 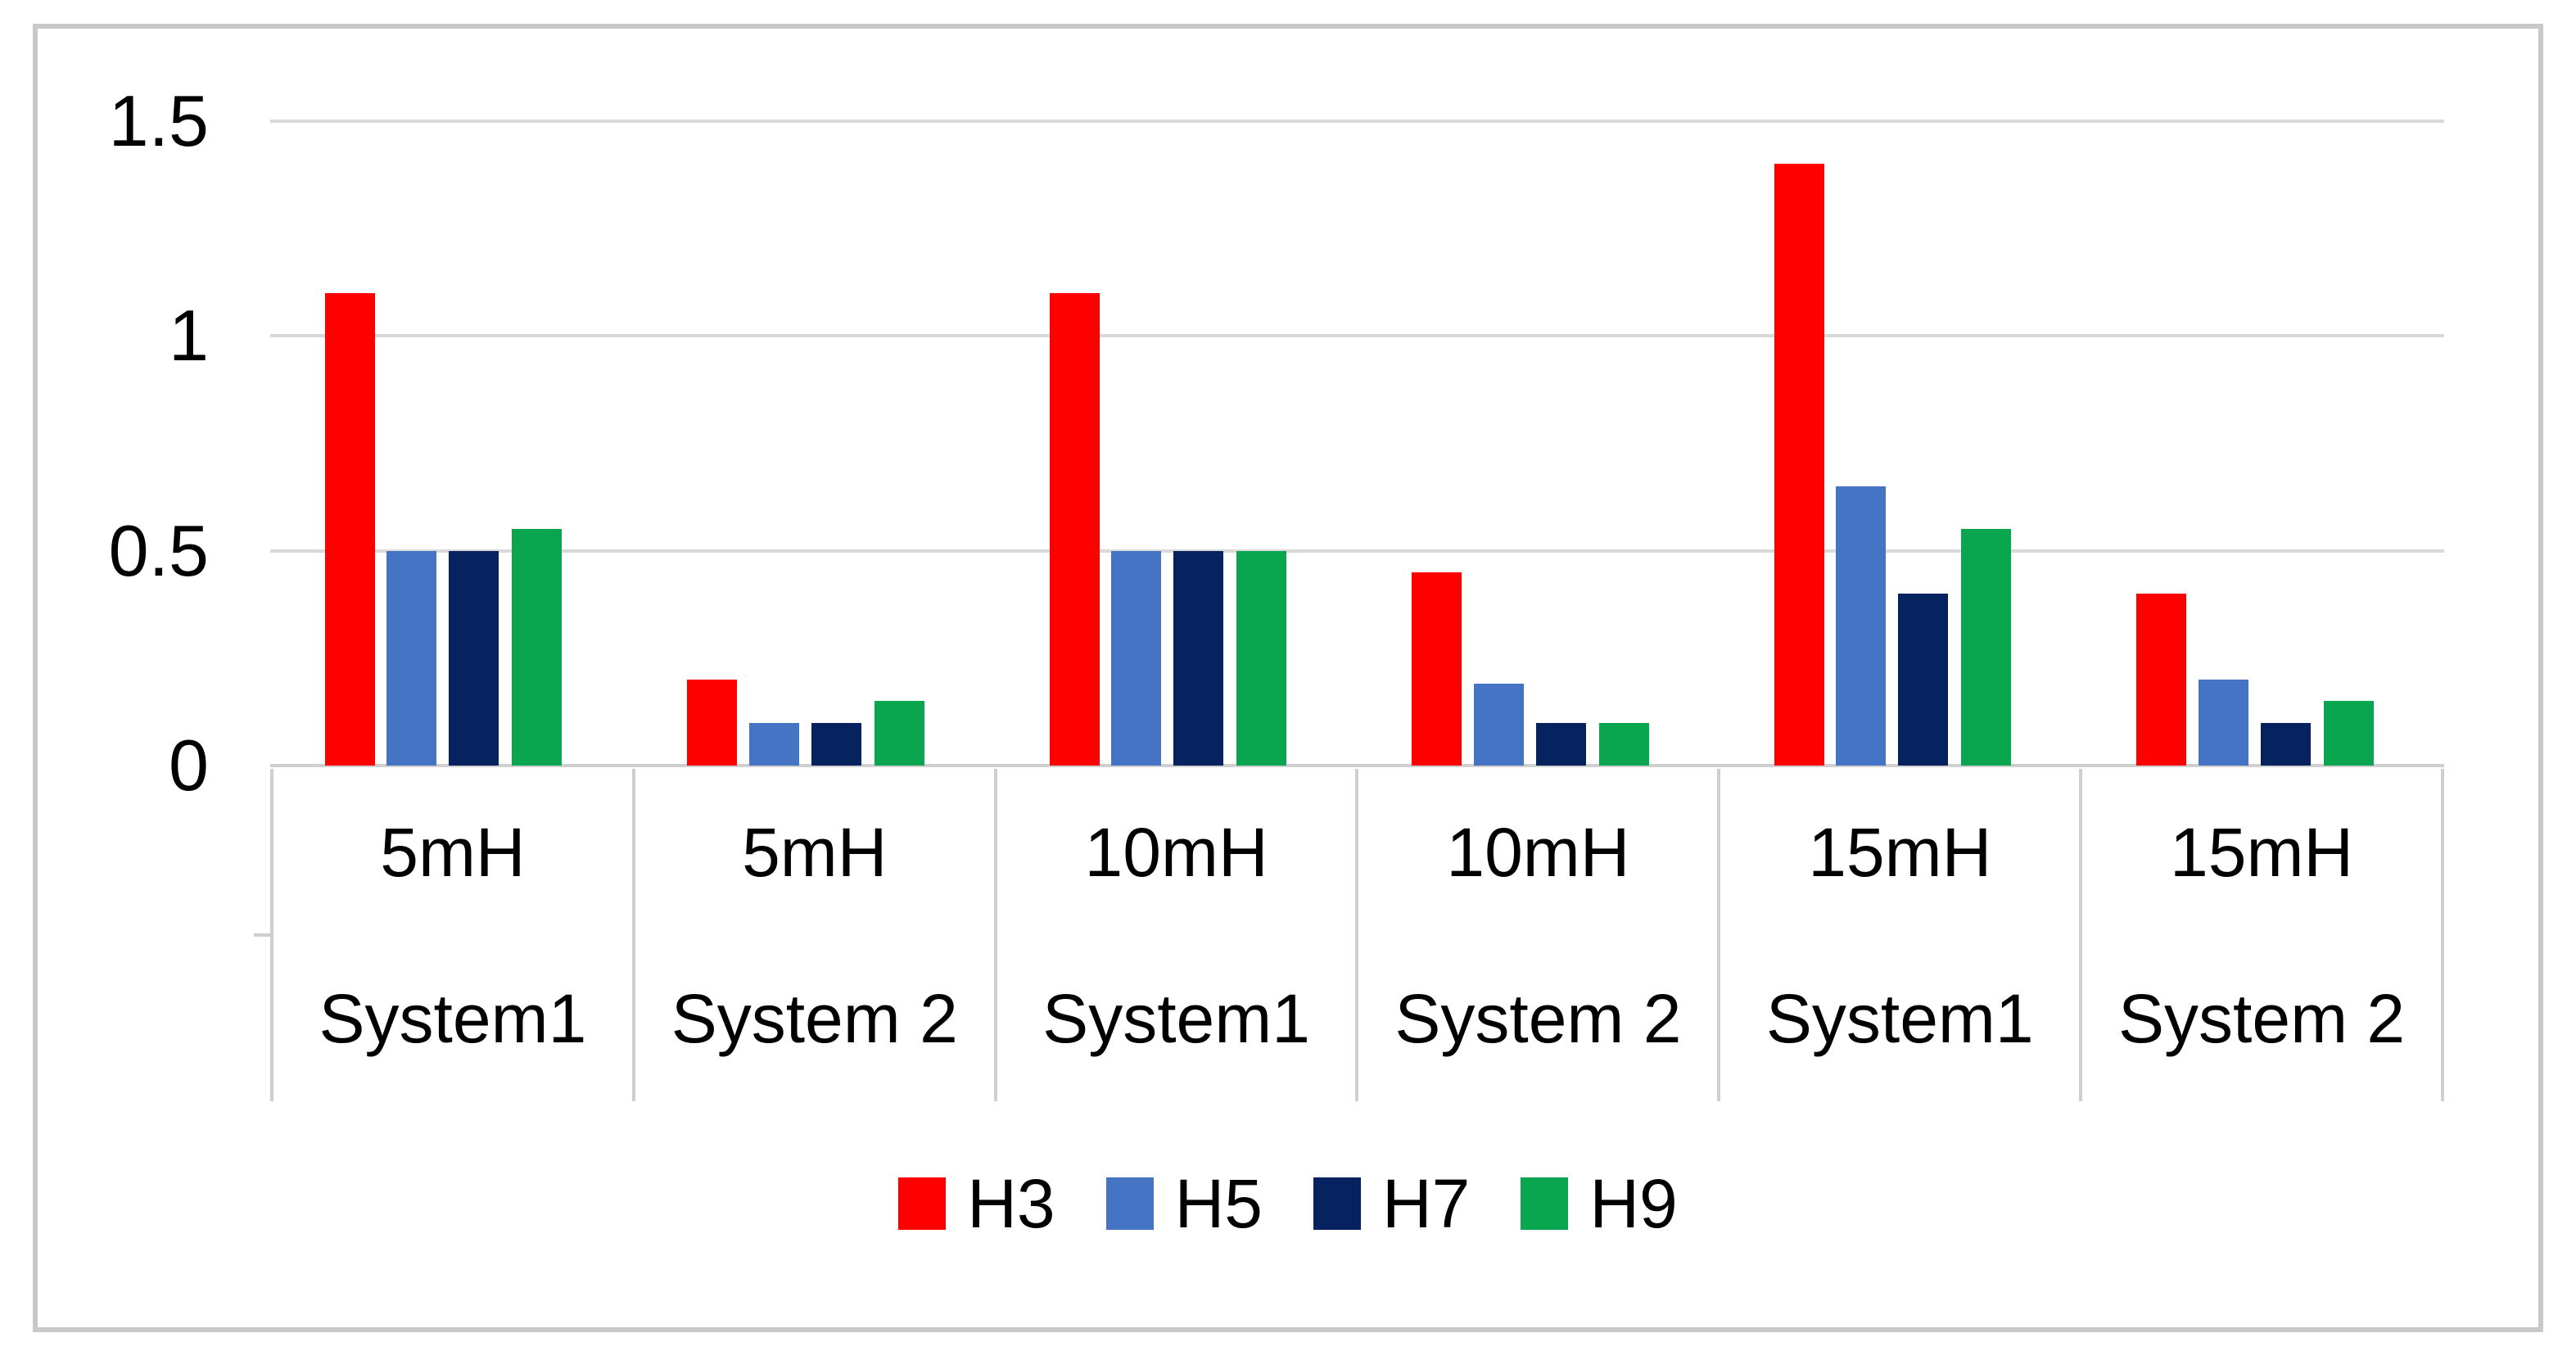 I want to click on category-label-line1-group4: 10mH, so click(x=1538, y=852).